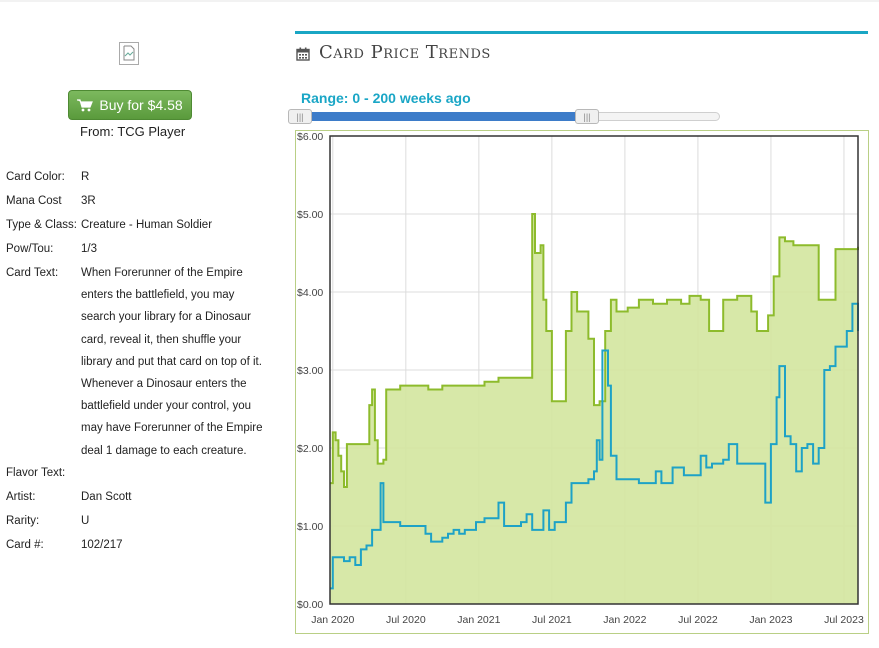 This screenshot has height=648, width=879. I want to click on detail-row-type: Type & Class: Creature - Human Soldier, so click(137, 226).